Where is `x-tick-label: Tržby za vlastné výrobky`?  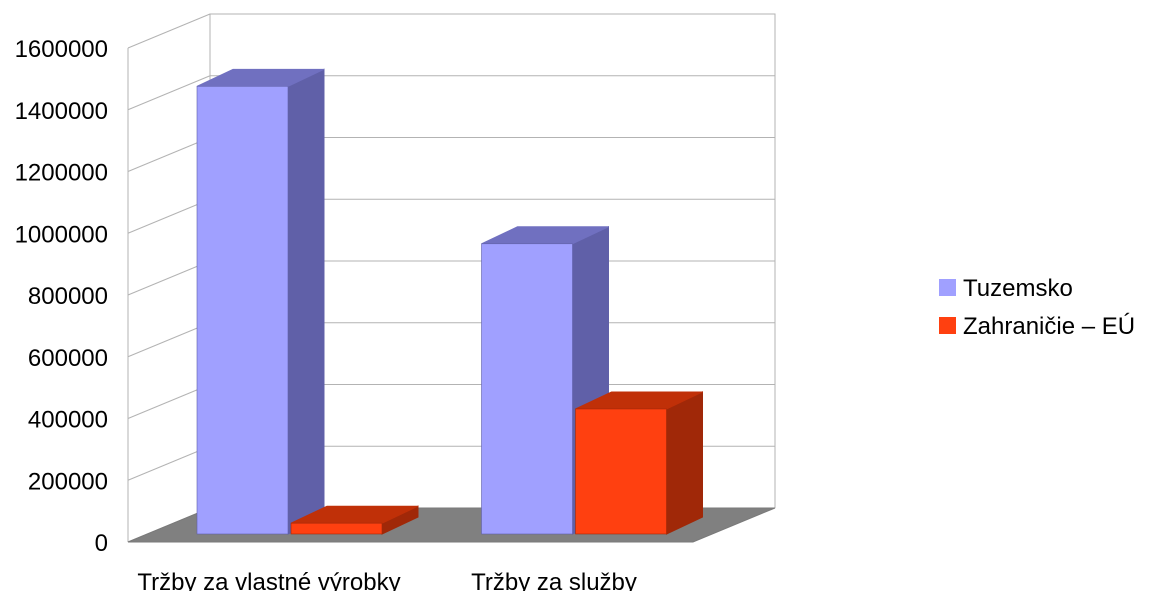 x-tick-label: Tržby za vlastné výrobky is located at coordinates (268, 580).